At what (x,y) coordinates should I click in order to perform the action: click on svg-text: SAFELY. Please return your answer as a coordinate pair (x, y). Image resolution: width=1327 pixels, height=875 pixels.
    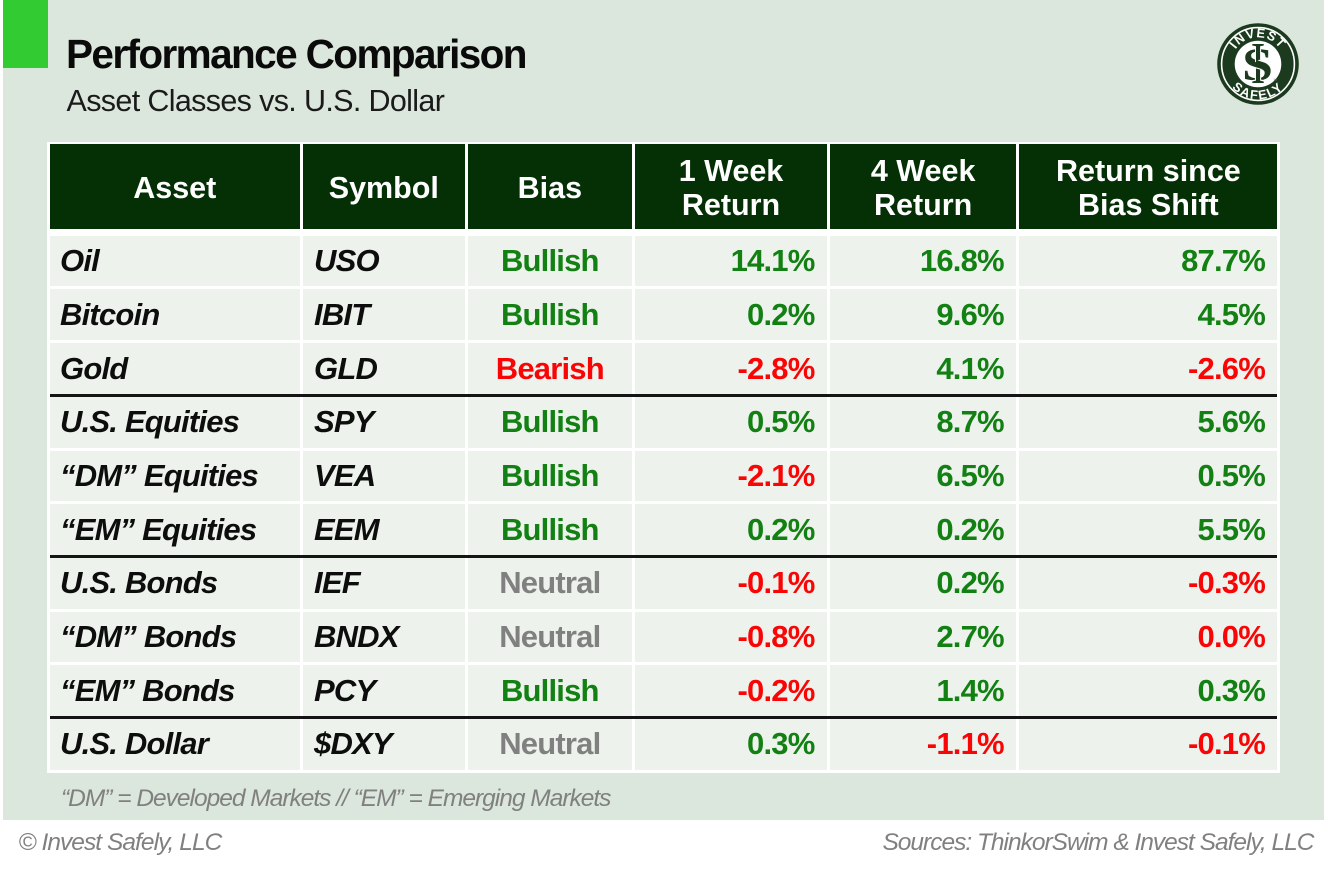
    Looking at the image, I should click on (1258, 91).